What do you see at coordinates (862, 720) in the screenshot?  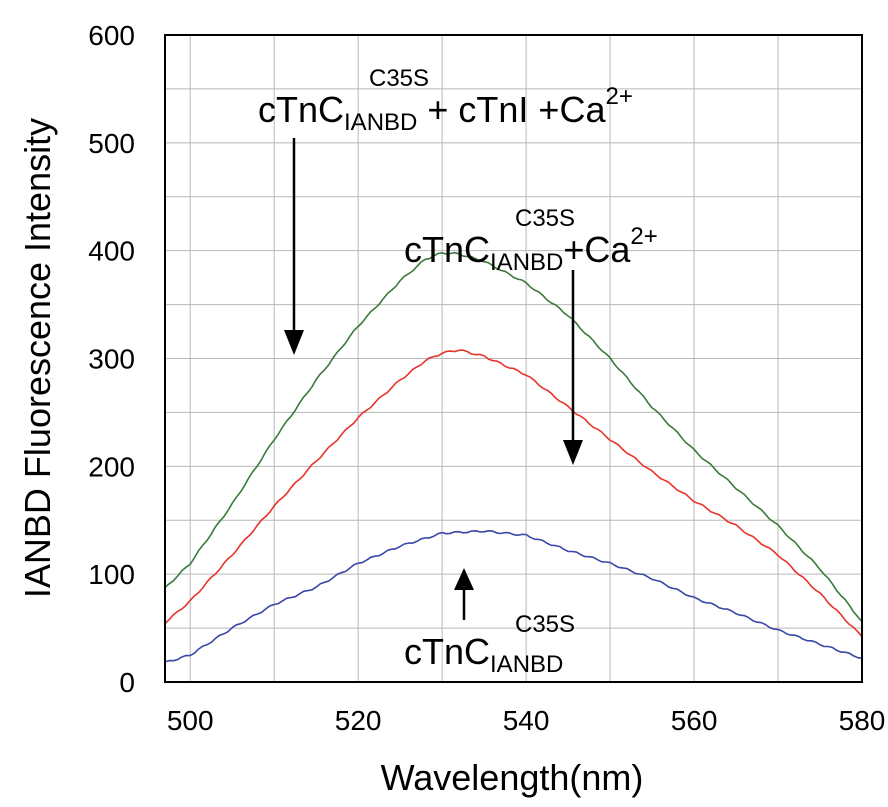 I see `x-tick-label: 580` at bounding box center [862, 720].